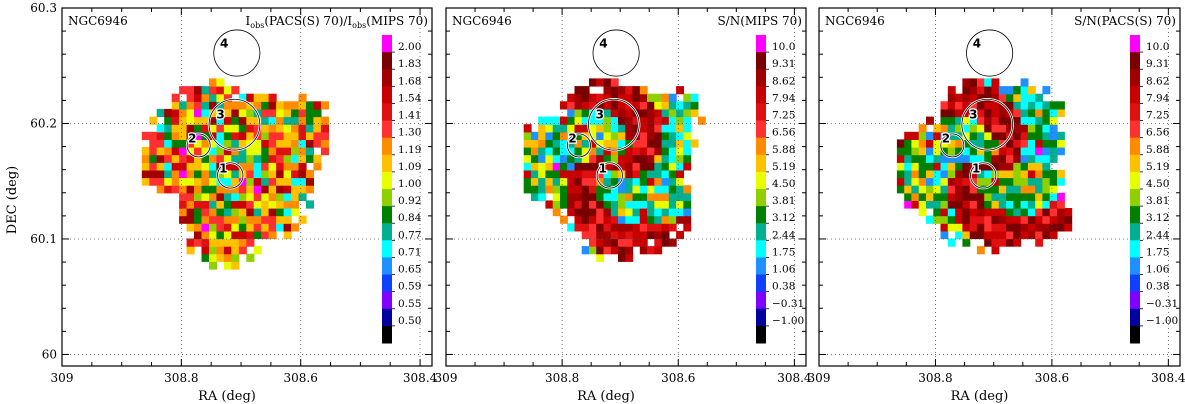  I want to click on region-label-4: 4, so click(977, 43).